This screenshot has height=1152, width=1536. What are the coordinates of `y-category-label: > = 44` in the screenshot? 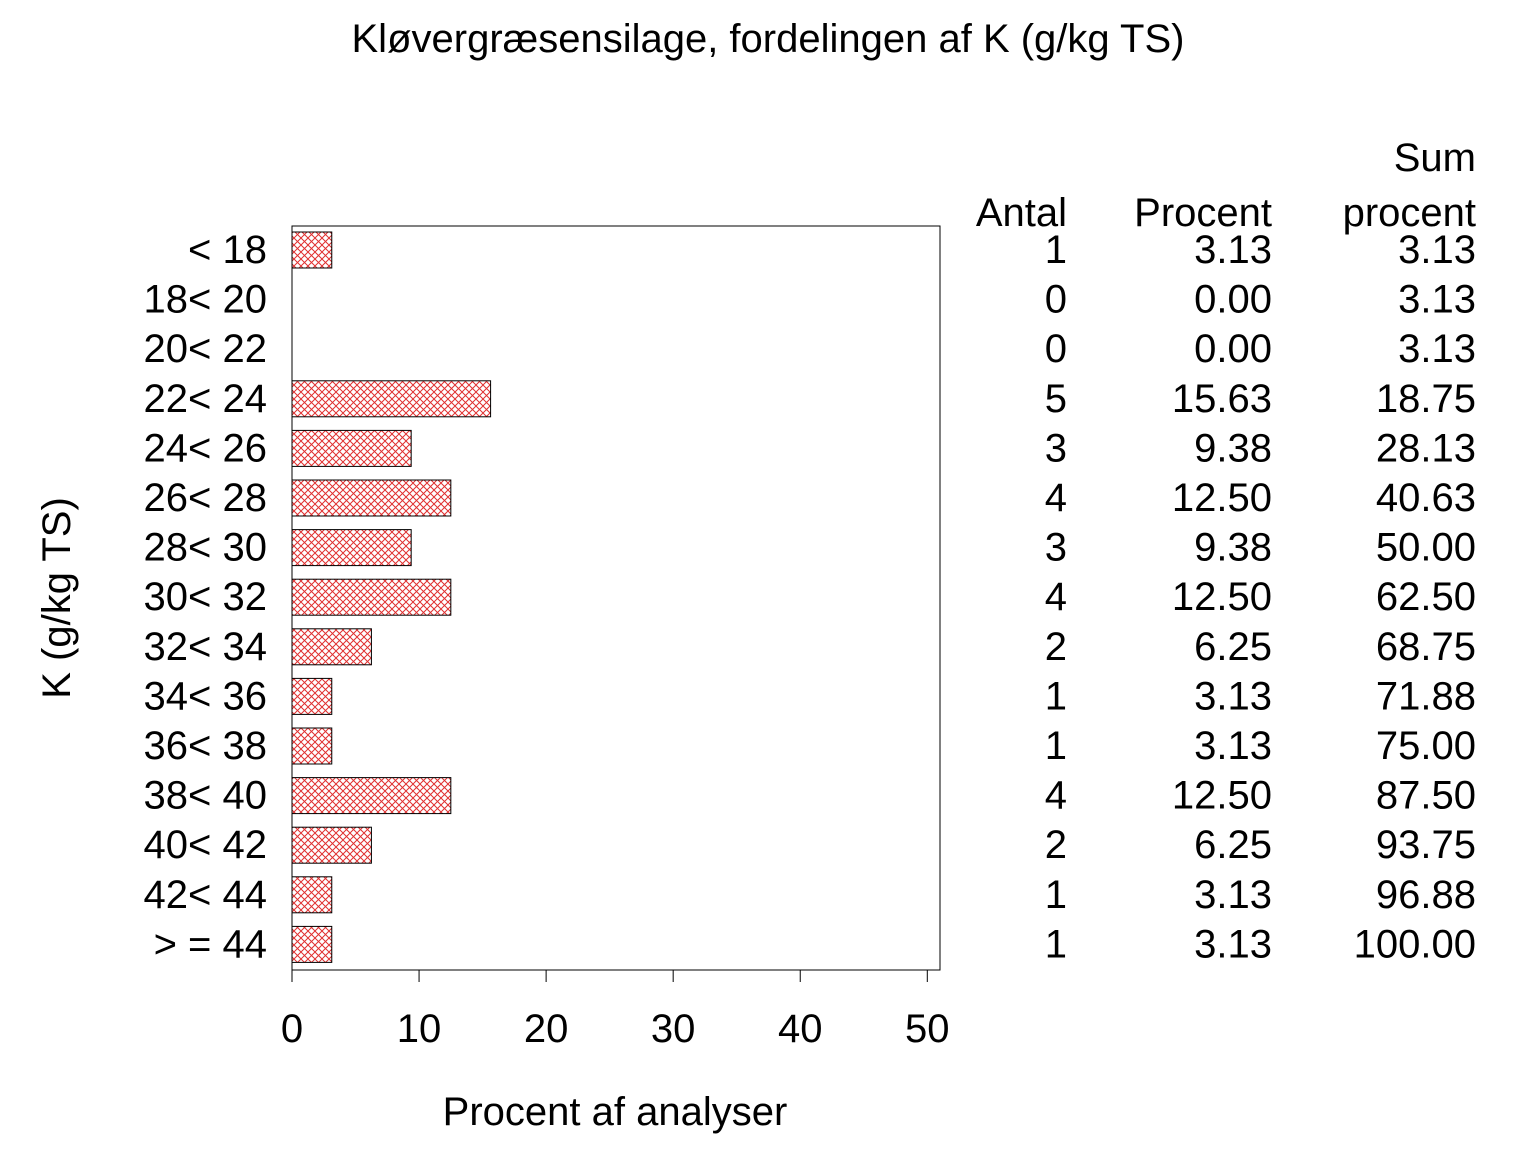 It's located at (210, 944).